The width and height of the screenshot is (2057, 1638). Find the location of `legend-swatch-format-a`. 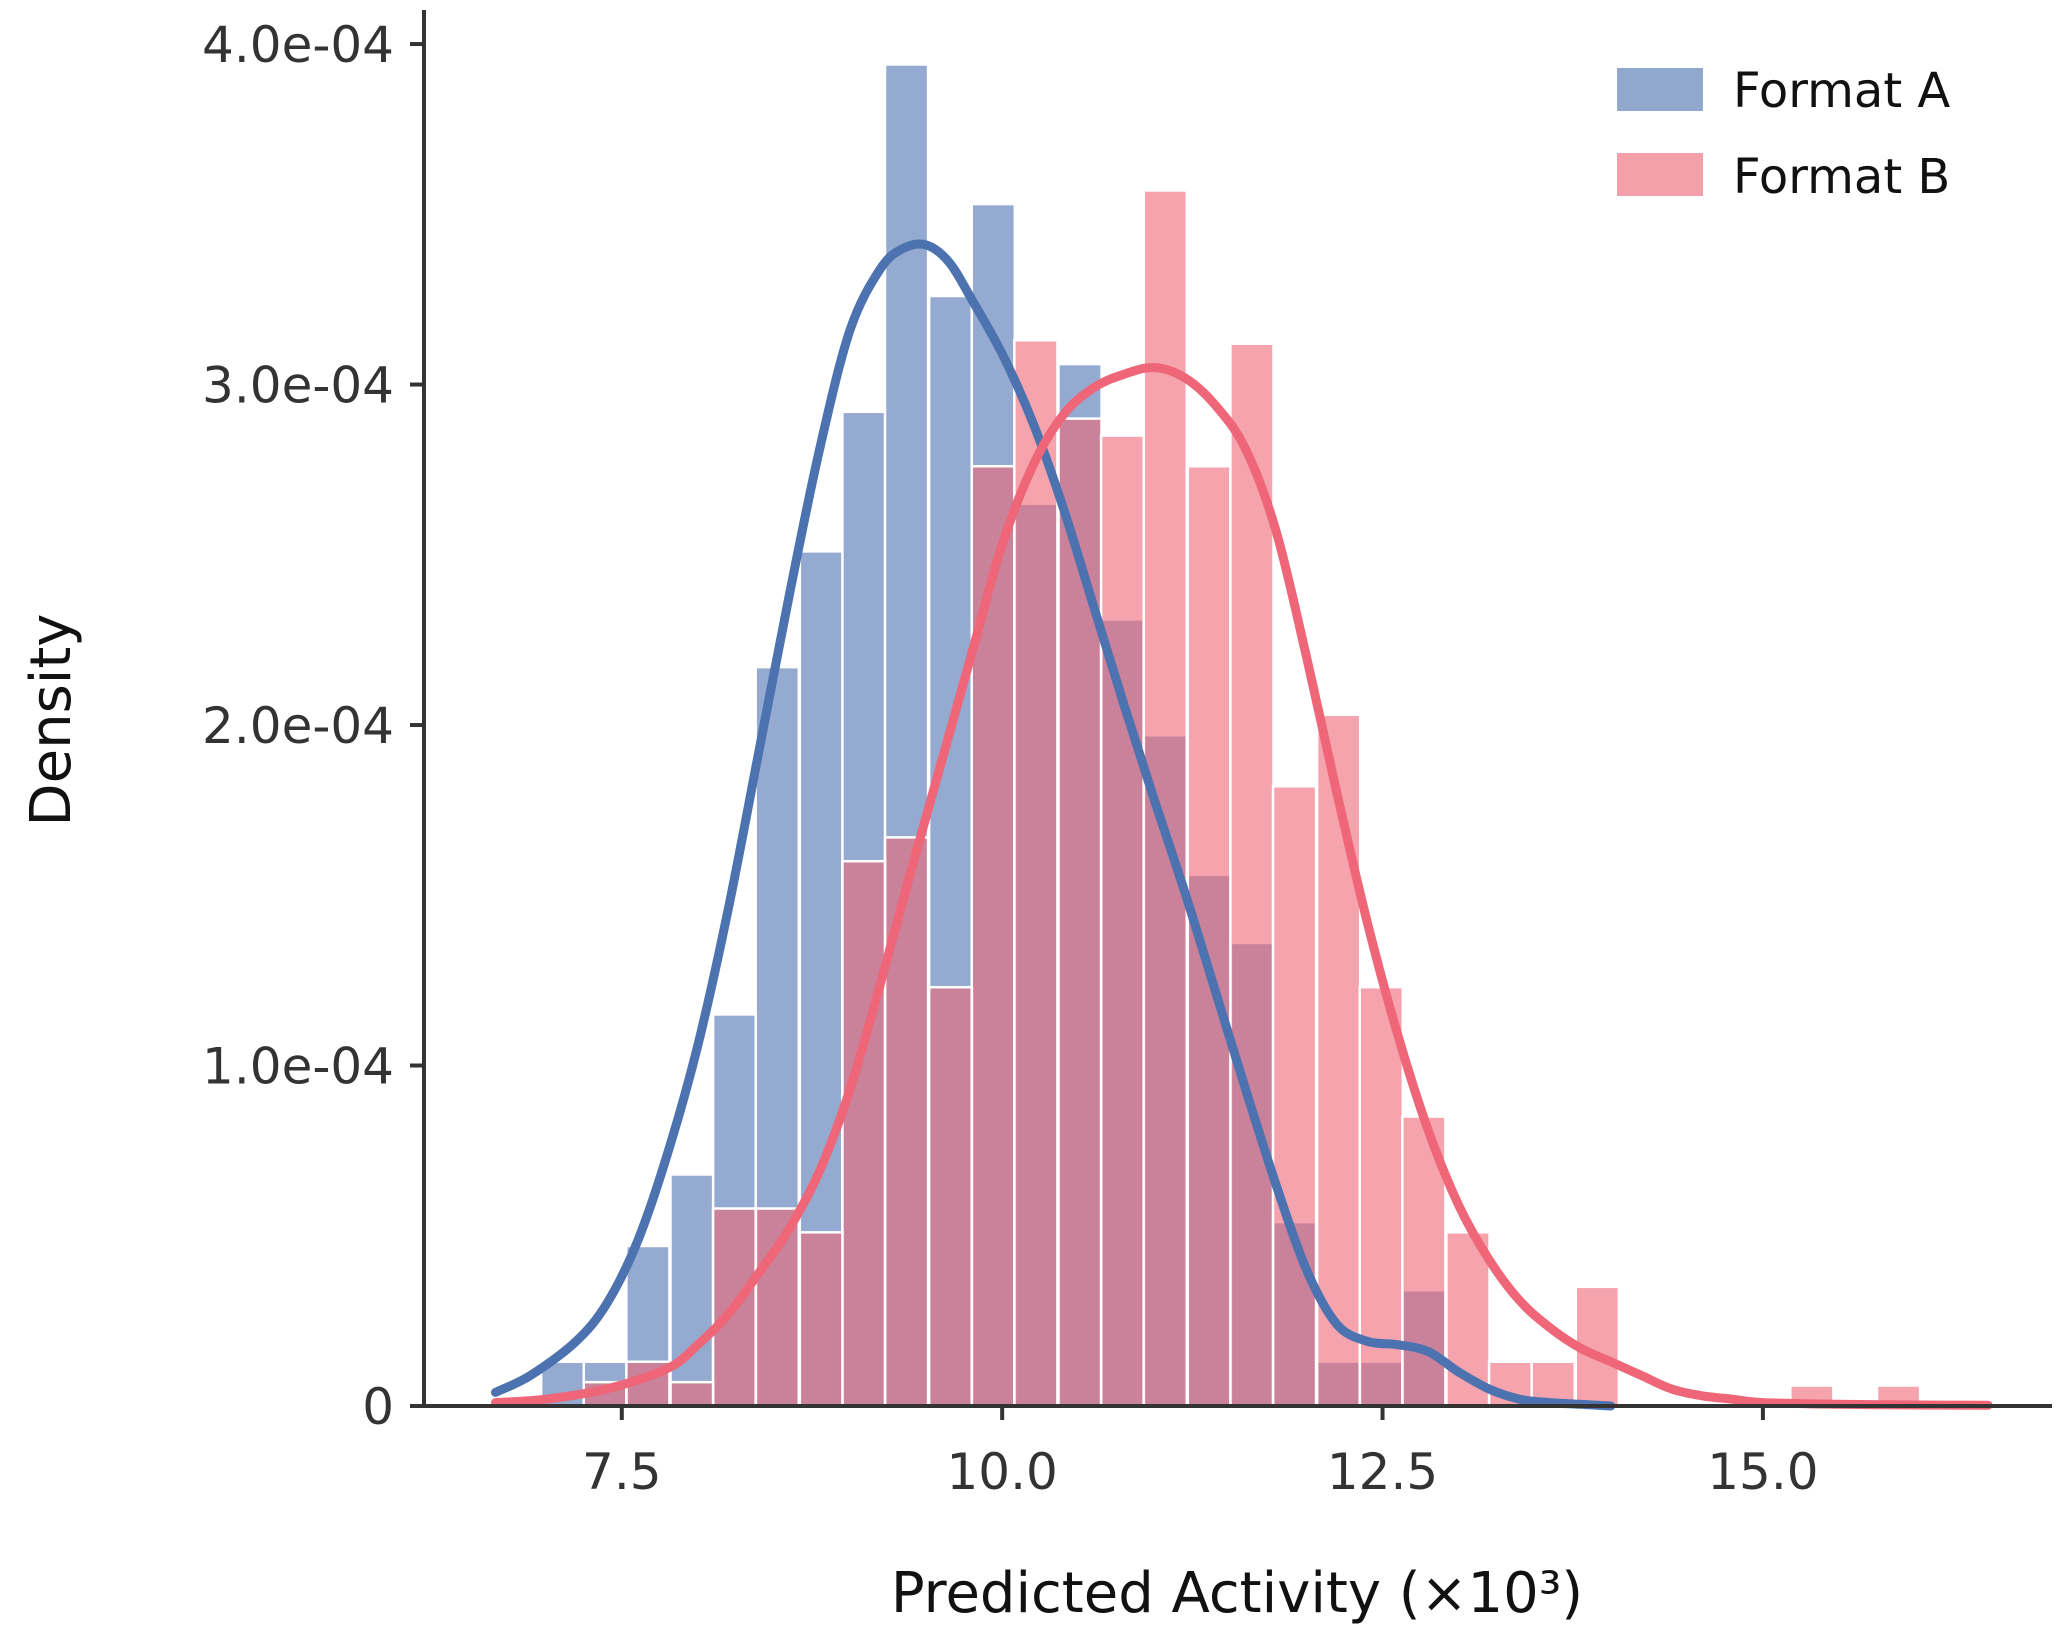

legend-swatch-format-a is located at coordinates (1660, 89).